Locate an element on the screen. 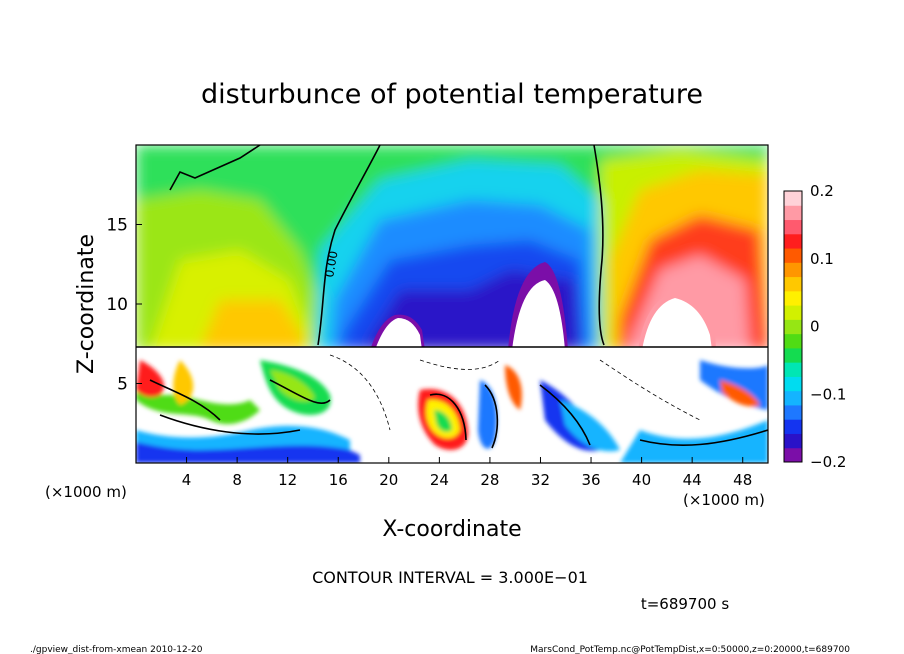 Image resolution: width=904 pixels, height=654 pixels. colorbar-label-1: 0.1 is located at coordinates (822, 259).